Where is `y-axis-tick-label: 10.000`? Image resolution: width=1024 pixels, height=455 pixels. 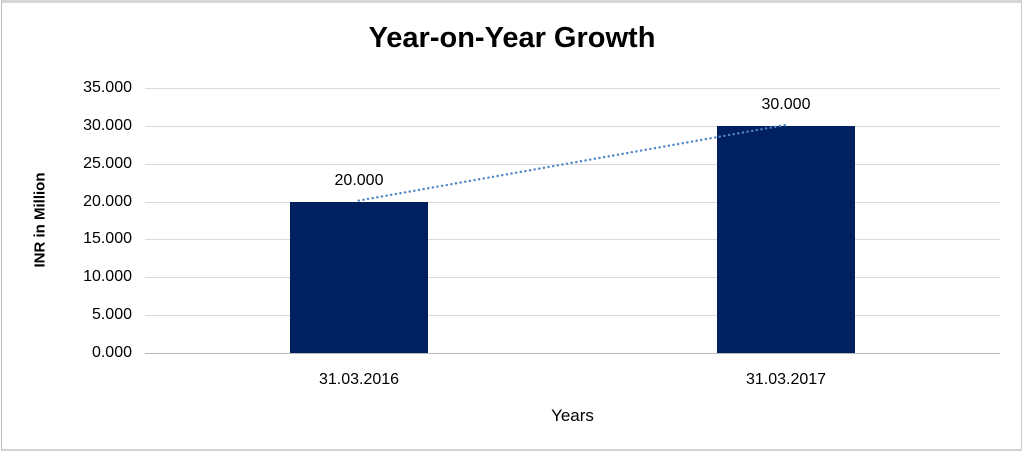 y-axis-tick-label: 10.000 is located at coordinates (107, 277).